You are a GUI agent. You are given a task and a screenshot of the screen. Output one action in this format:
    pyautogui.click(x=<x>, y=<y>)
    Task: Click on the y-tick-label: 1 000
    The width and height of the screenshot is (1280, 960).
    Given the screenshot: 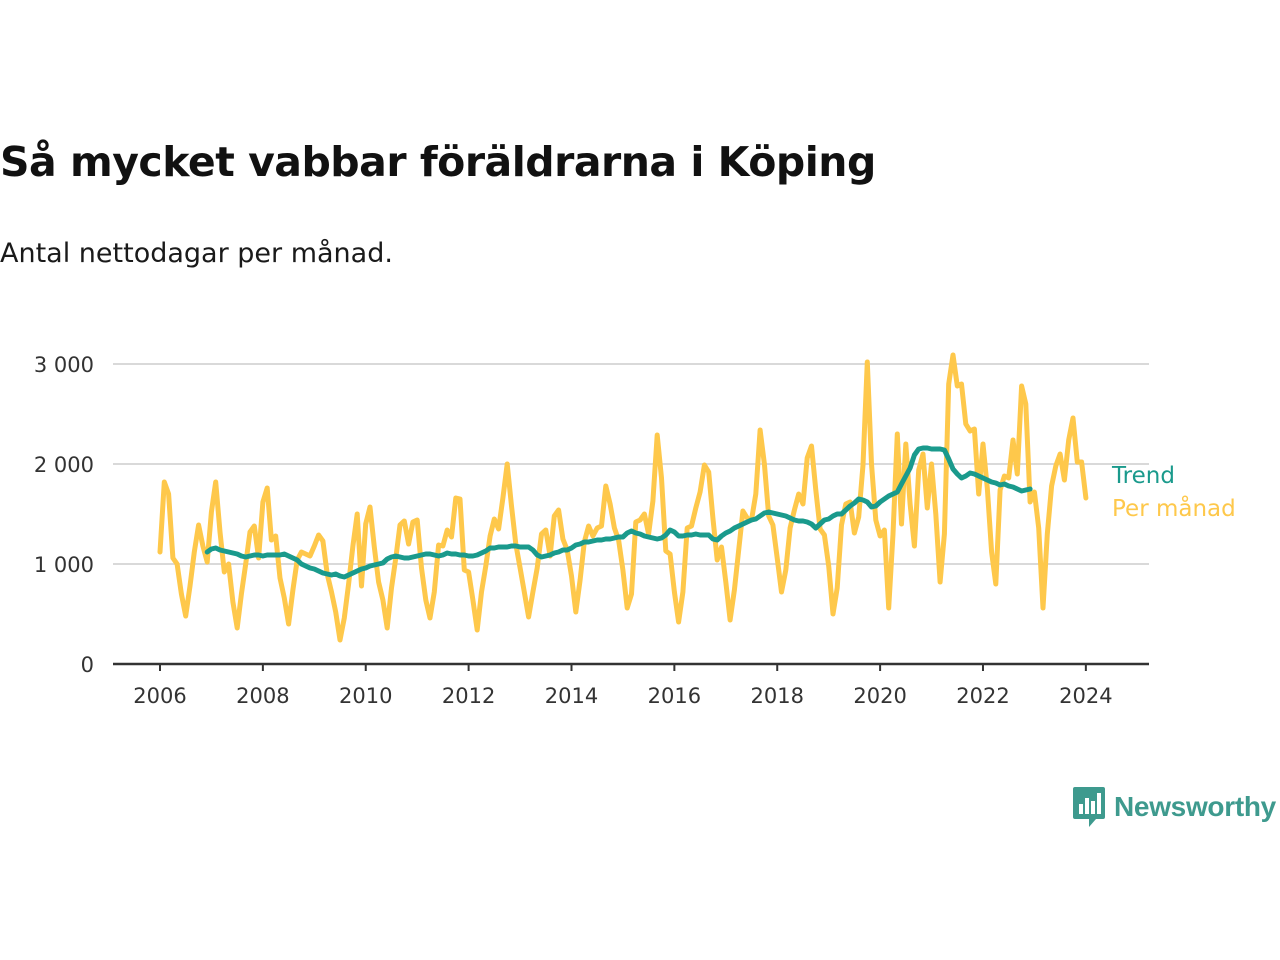 What is the action you would take?
    pyautogui.click(x=64, y=565)
    